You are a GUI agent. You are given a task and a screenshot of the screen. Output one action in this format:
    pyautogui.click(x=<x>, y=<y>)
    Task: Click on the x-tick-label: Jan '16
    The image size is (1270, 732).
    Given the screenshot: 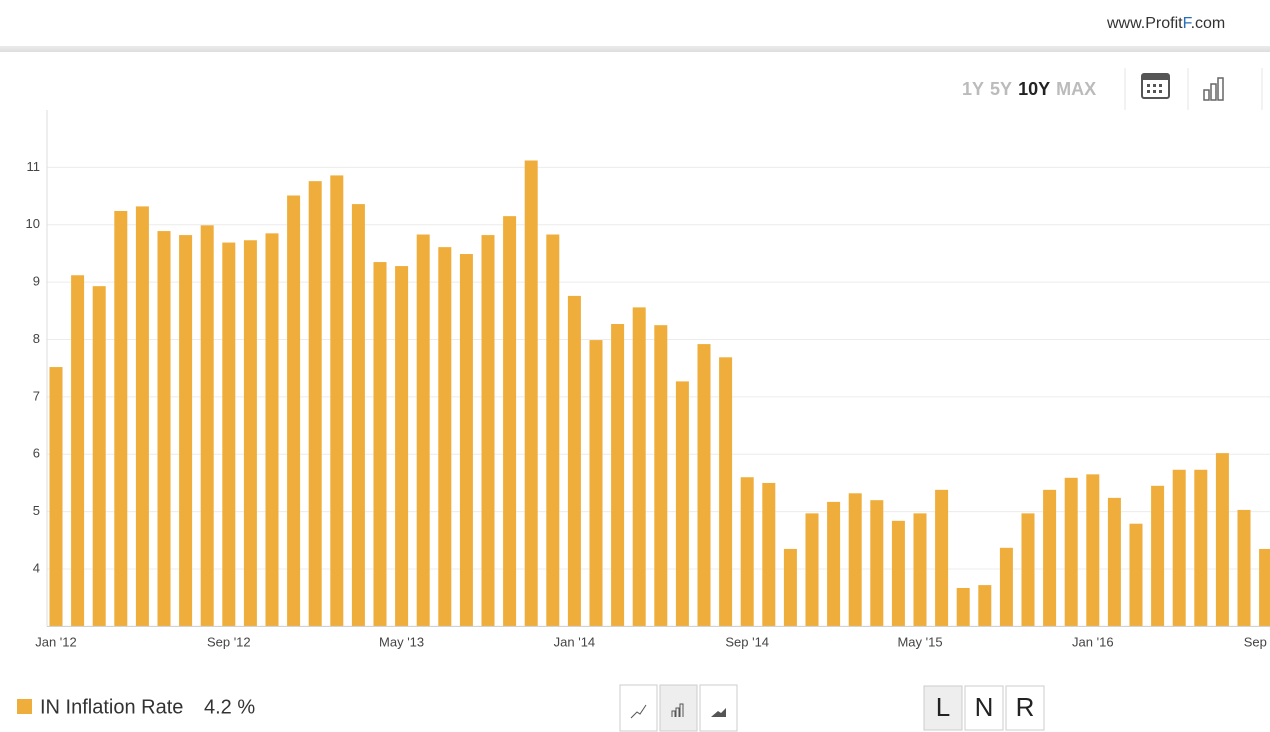 What is the action you would take?
    pyautogui.click(x=1093, y=641)
    